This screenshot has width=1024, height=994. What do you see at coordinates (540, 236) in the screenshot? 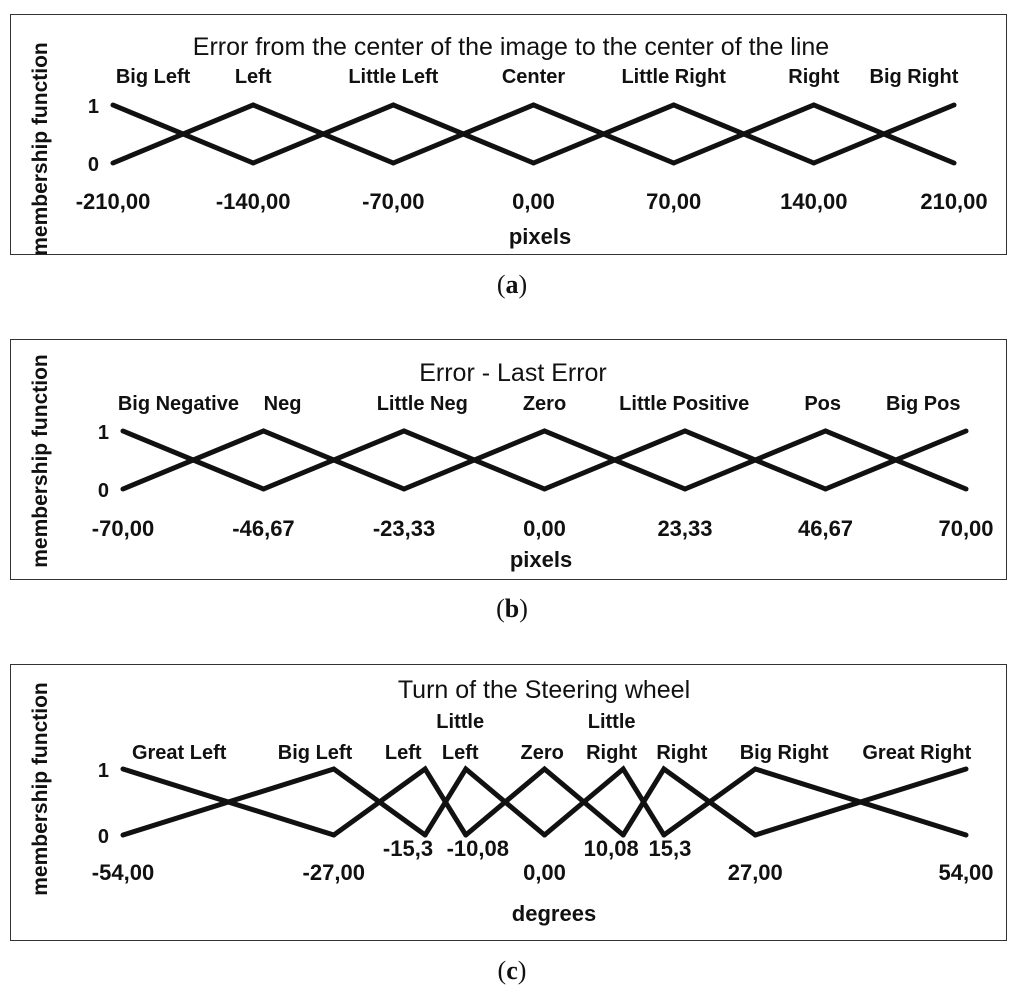
I see `chart-a-xlabel: pixels` at bounding box center [540, 236].